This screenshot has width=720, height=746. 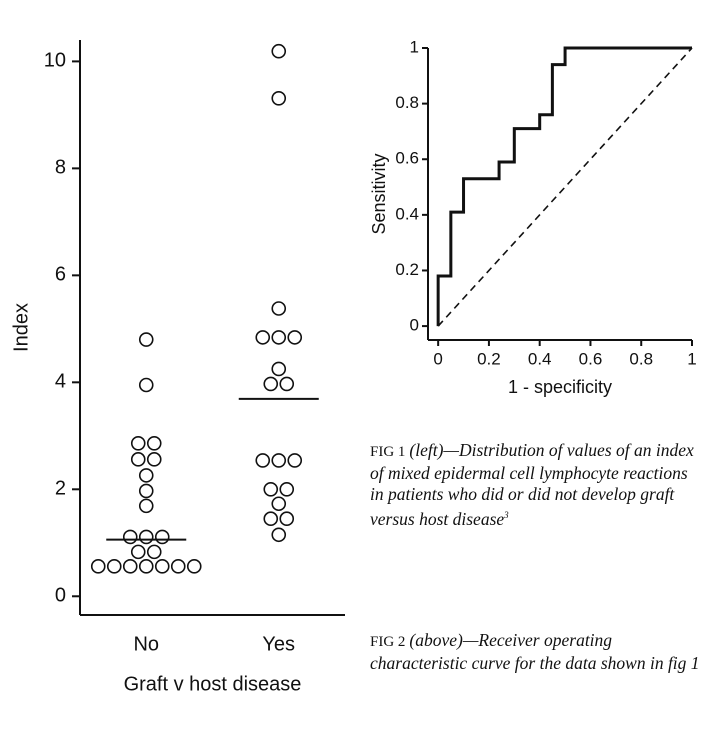 What do you see at coordinates (60, 489) in the screenshot?
I see `y-tick-label: 2` at bounding box center [60, 489].